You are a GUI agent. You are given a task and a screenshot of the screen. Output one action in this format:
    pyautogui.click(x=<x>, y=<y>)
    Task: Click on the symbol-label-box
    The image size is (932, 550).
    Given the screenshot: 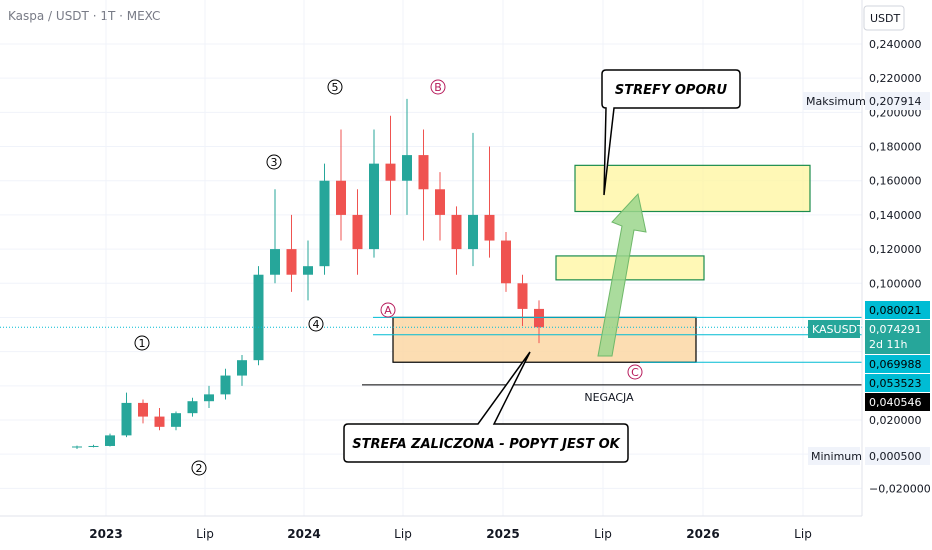 What is the action you would take?
    pyautogui.click(x=834, y=329)
    